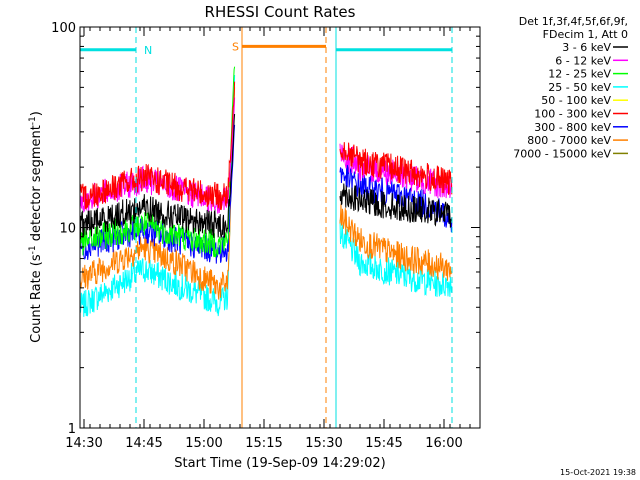 This screenshot has width=640, height=480. Describe the element at coordinates (598, 472) in the screenshot. I see `timestamp: 15-Oct-2021 19:38` at that location.